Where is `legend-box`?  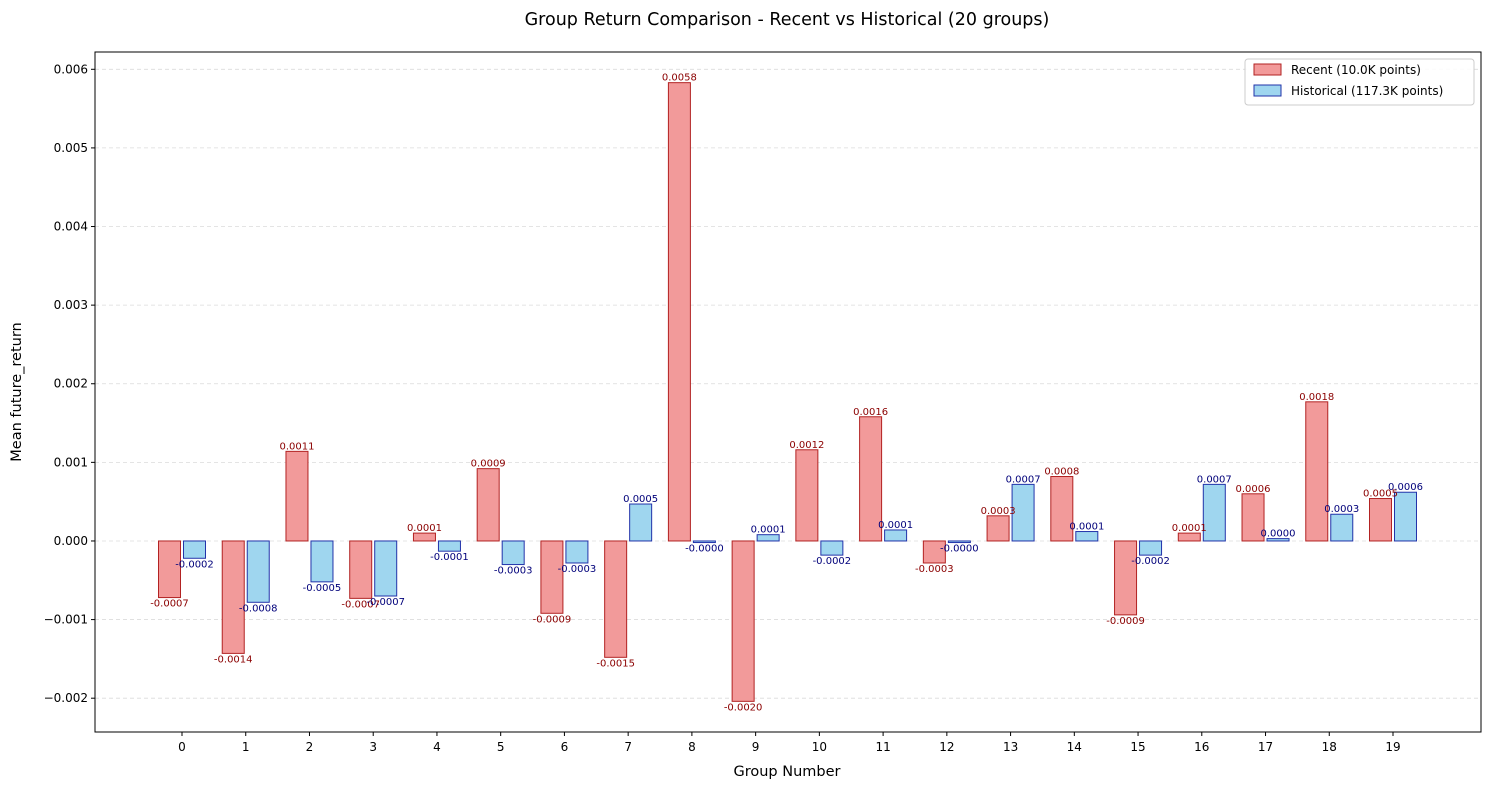
legend-box is located at coordinates (1359, 82).